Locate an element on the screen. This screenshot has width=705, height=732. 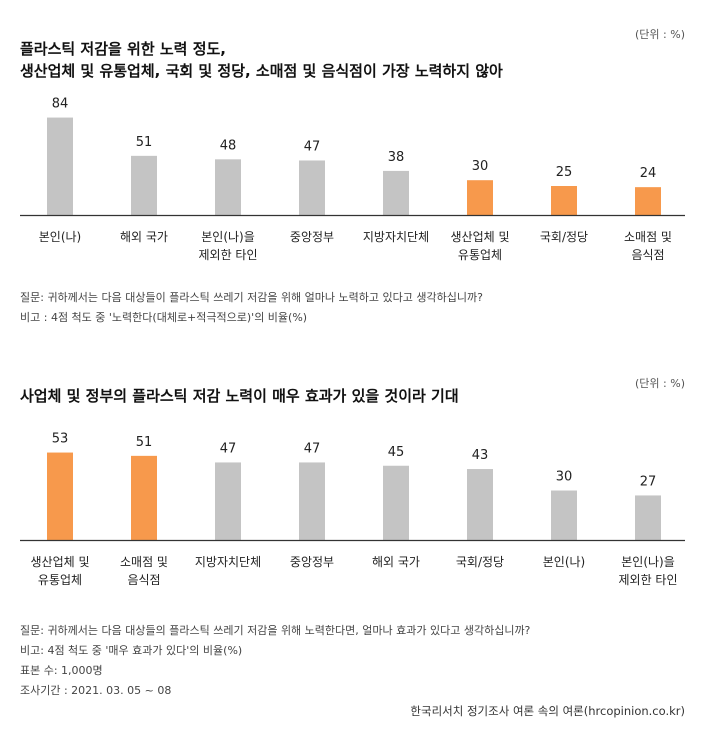
value-label-2-5: 45 is located at coordinates (396, 452).